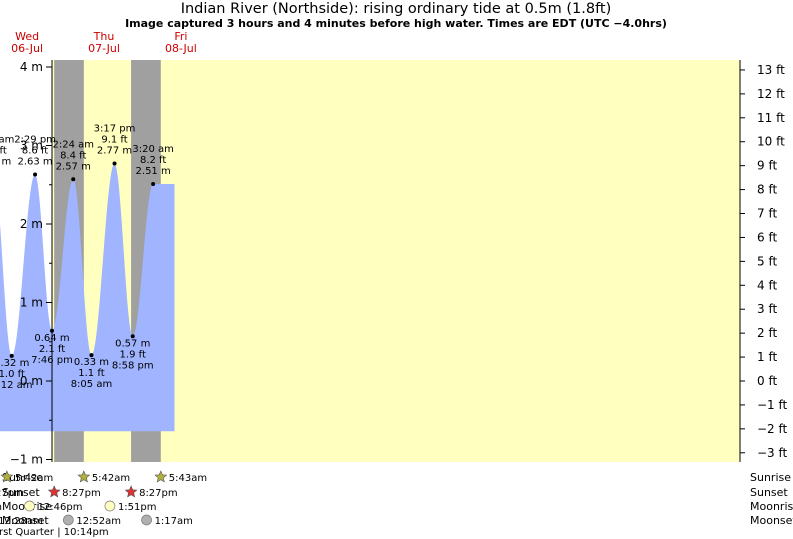 Image resolution: width=793 pixels, height=539 pixels. I want to click on high-tide-m-label: 2.77 m, so click(114, 151).